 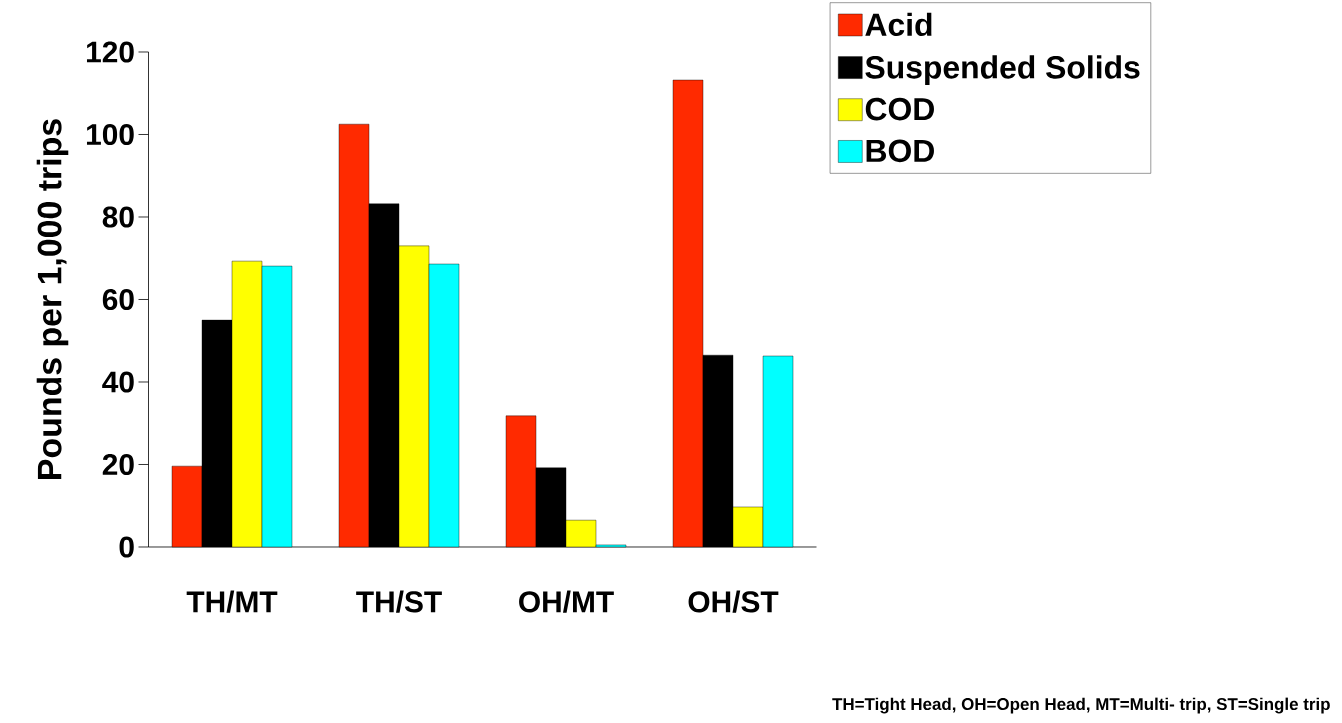 I want to click on legend-label: COD, so click(x=899, y=109).